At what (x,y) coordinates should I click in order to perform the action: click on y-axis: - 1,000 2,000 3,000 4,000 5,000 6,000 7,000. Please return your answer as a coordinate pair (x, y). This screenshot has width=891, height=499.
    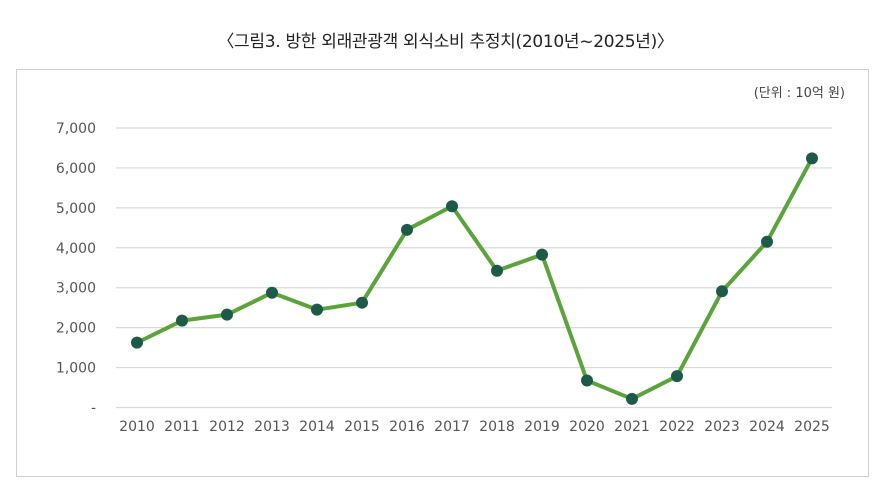
    Looking at the image, I should click on (76, 269).